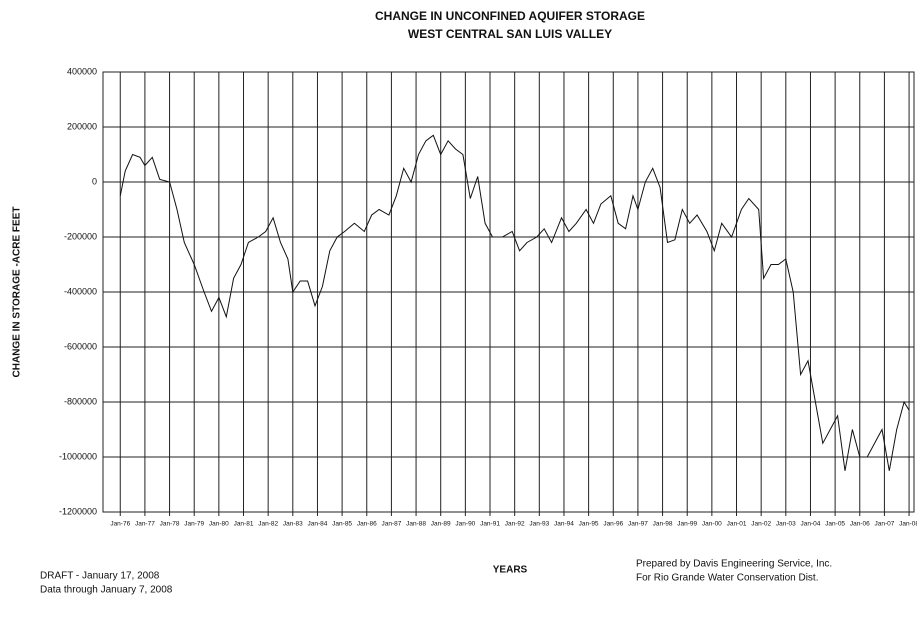 The height and width of the screenshot is (625, 917). What do you see at coordinates (908, 524) in the screenshot?
I see `x-tick-label: Jan-08` at bounding box center [908, 524].